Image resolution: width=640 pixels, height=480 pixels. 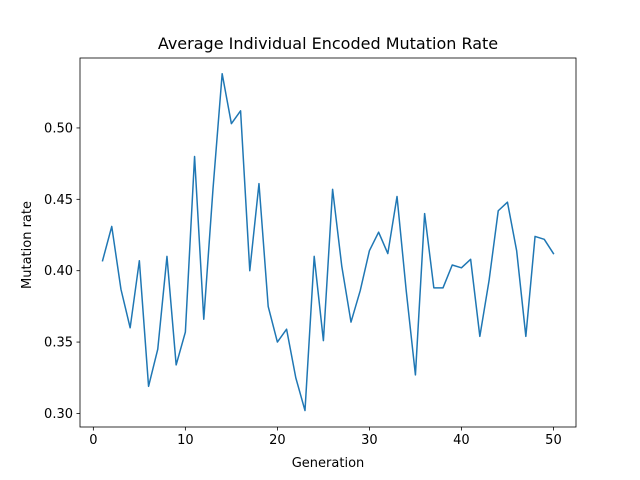 I want to click on x-tick-label: 20, so click(x=277, y=440).